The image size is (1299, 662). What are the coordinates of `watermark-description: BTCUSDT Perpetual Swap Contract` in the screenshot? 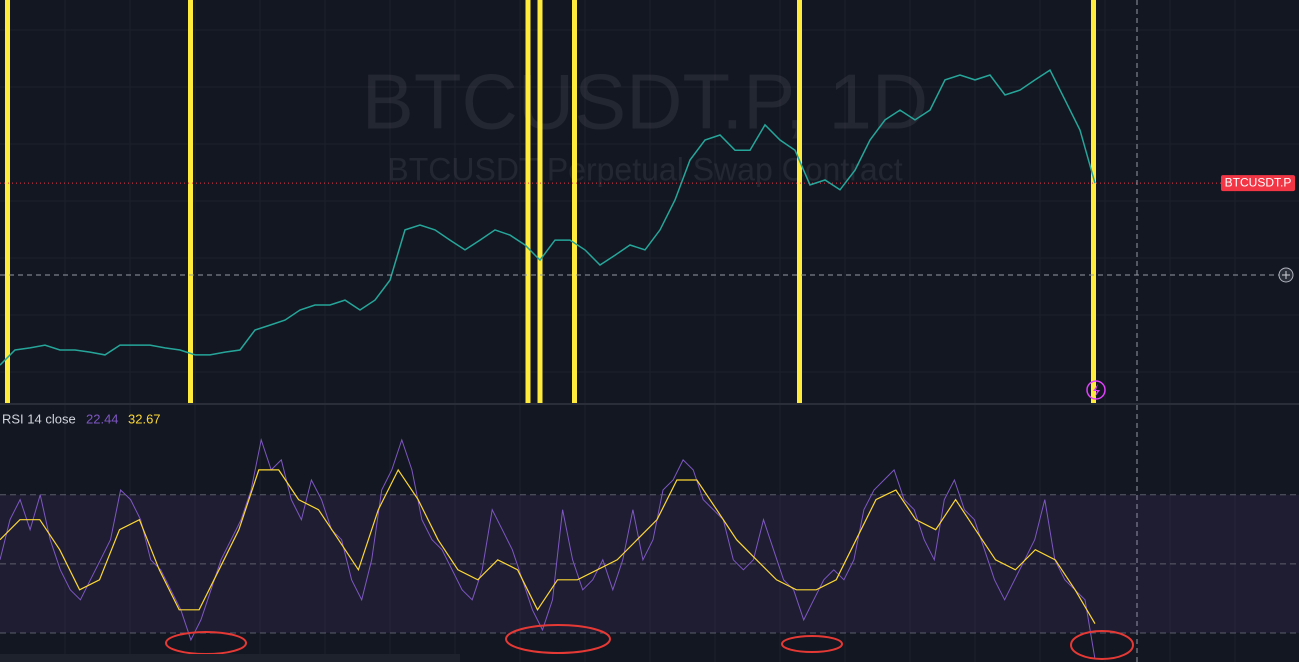 It's located at (644, 169).